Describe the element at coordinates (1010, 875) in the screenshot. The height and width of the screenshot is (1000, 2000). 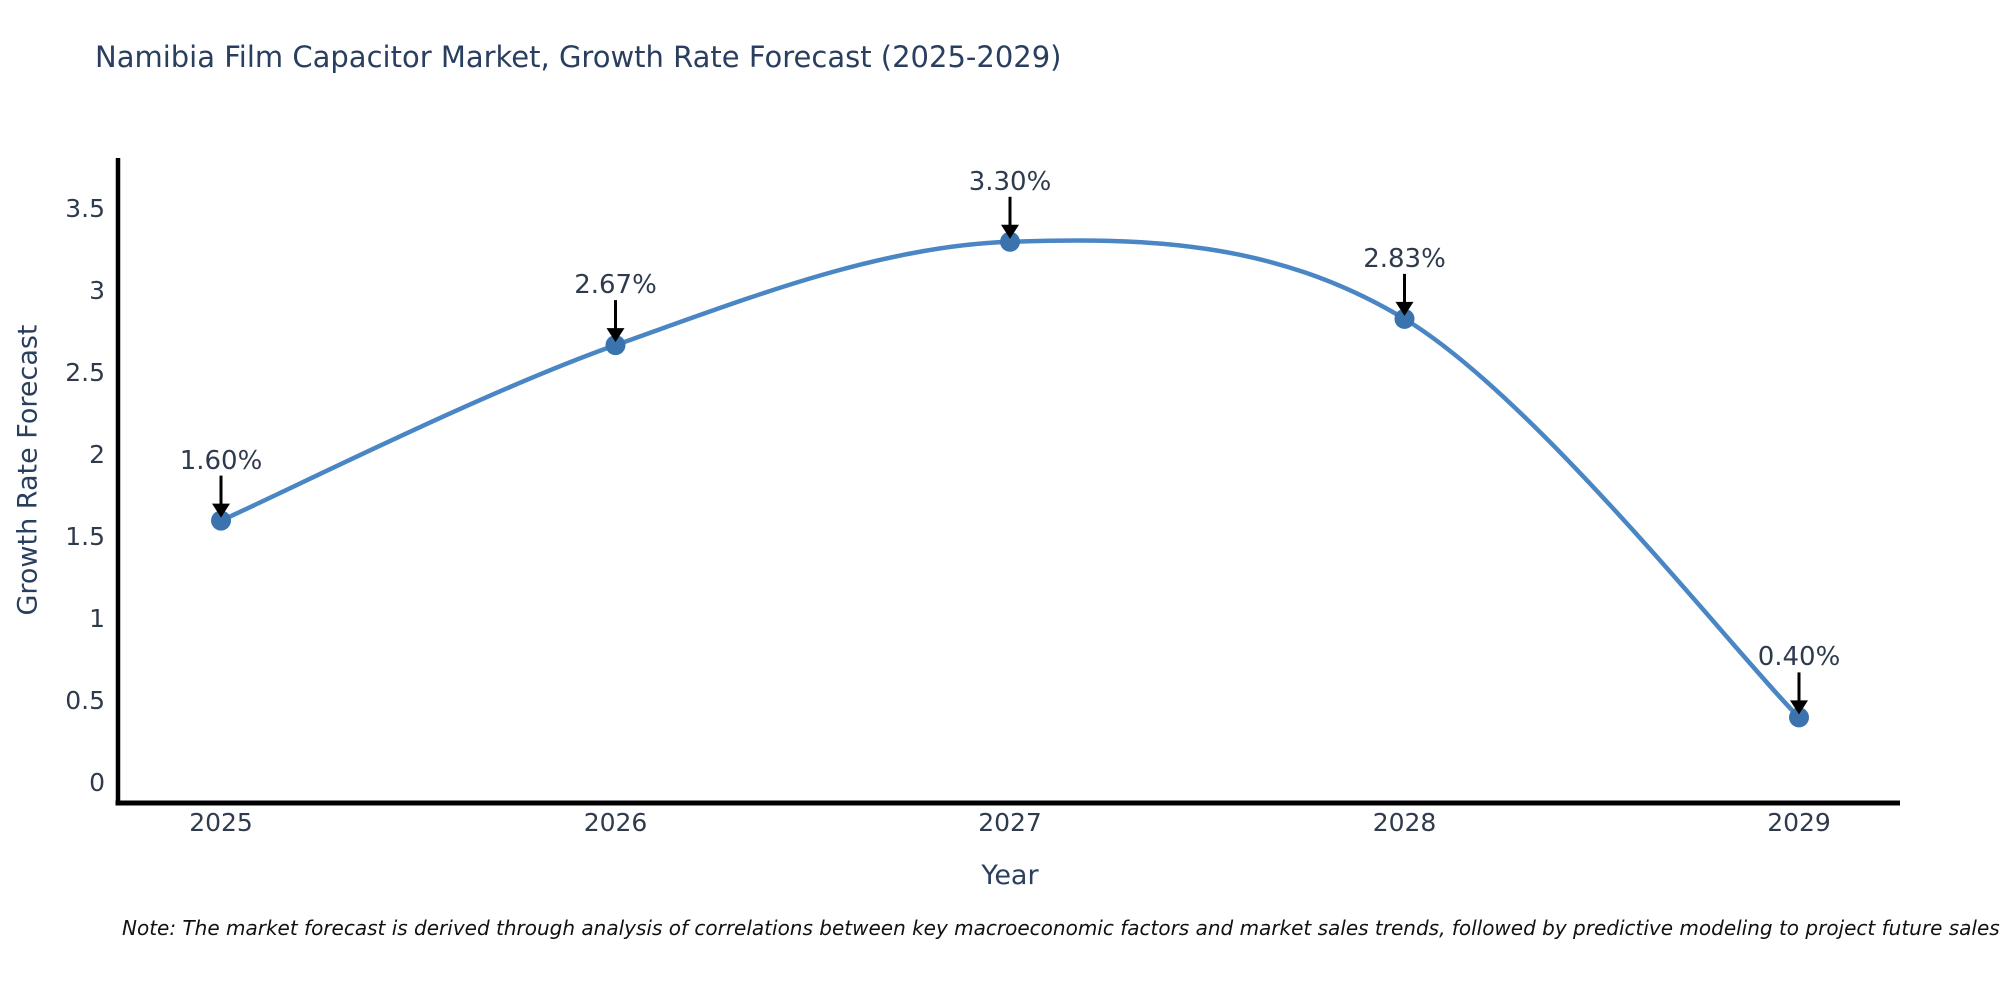
I see `x-axis-title: Year` at that location.